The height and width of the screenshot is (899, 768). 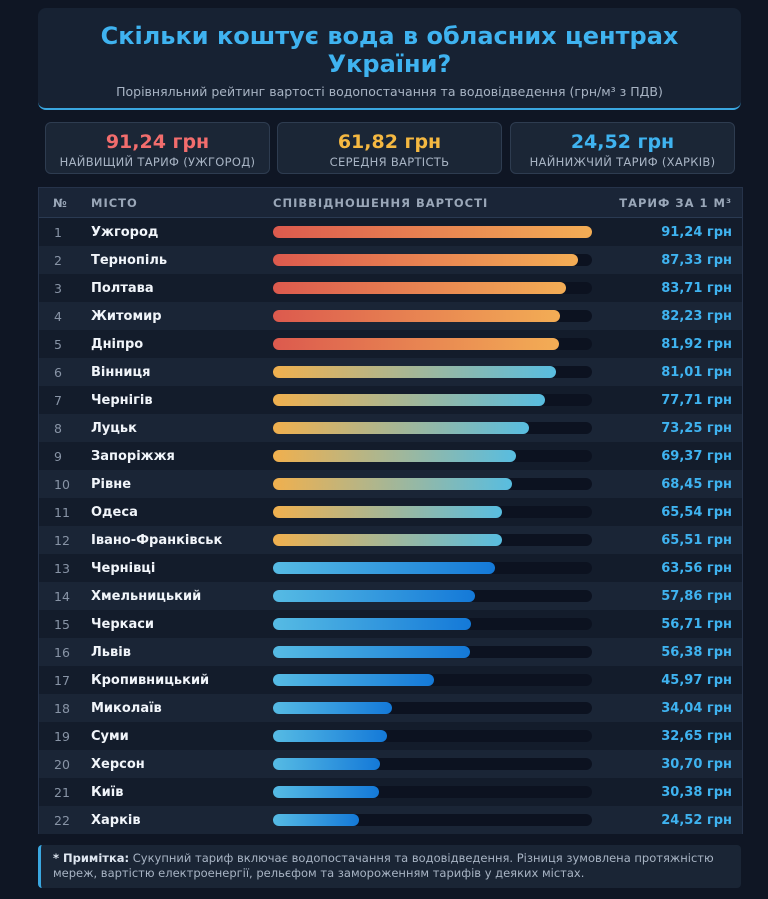 What do you see at coordinates (111, 652) in the screenshot?
I see `row-city: Львів` at bounding box center [111, 652].